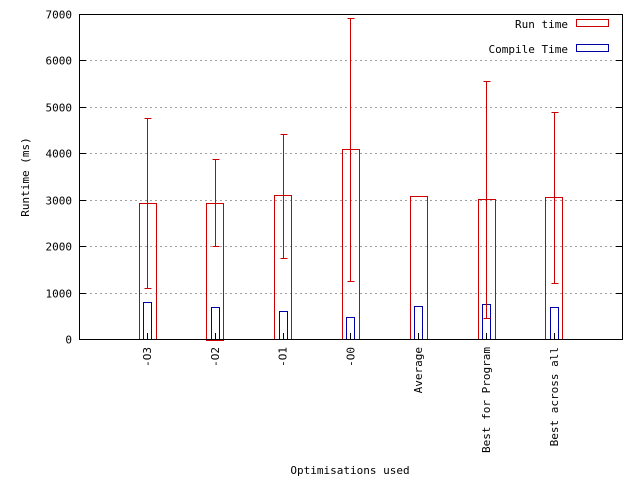  I want to click on x-tick-label: -O3, so click(147, 357).